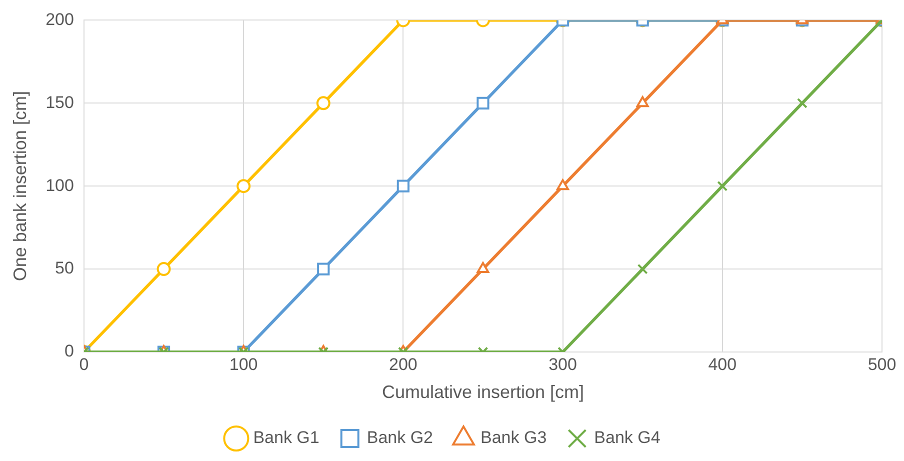 The width and height of the screenshot is (904, 461). What do you see at coordinates (562, 364) in the screenshot?
I see `x-tick-label: 300` at bounding box center [562, 364].